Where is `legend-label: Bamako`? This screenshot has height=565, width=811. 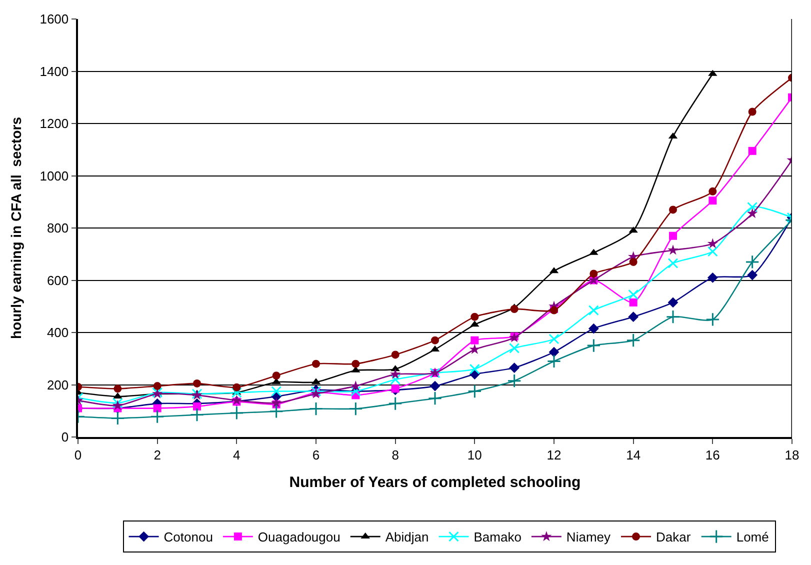
legend-label: Bamako is located at coordinates (498, 537).